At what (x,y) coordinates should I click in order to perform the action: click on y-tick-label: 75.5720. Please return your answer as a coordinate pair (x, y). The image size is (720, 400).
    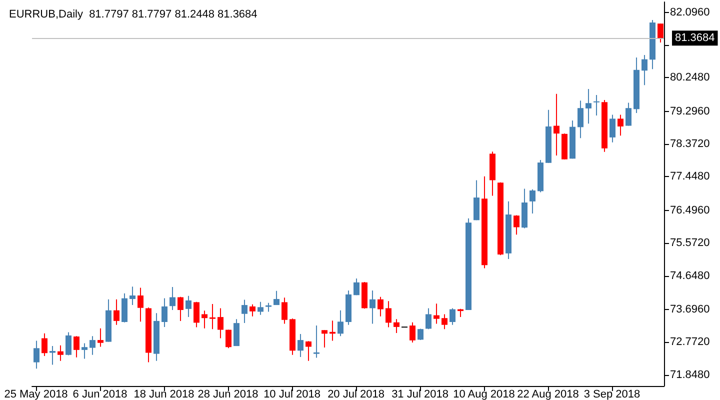
    Looking at the image, I should click on (690, 243).